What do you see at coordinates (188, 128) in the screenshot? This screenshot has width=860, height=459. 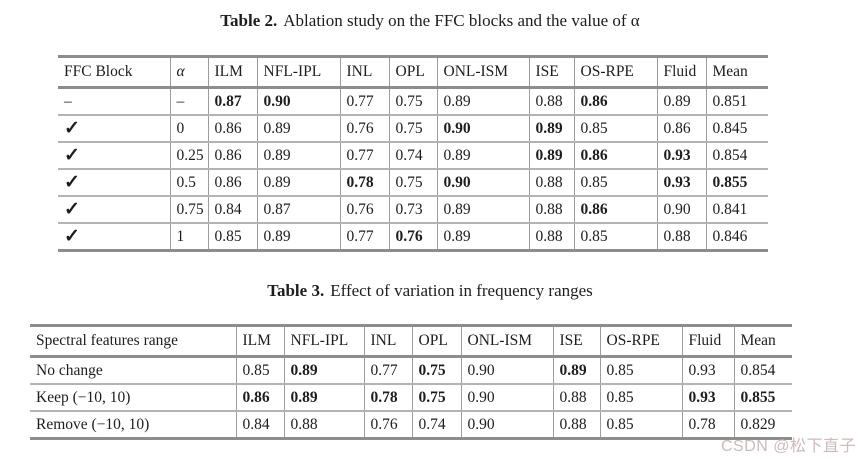 I see `table-cell: 0` at bounding box center [188, 128].